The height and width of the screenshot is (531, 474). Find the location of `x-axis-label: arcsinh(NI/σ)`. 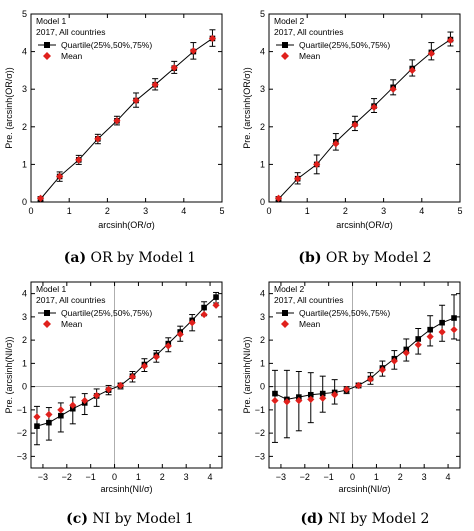

x-axis-label: arcsinh(NI/σ) is located at coordinates (364, 489).